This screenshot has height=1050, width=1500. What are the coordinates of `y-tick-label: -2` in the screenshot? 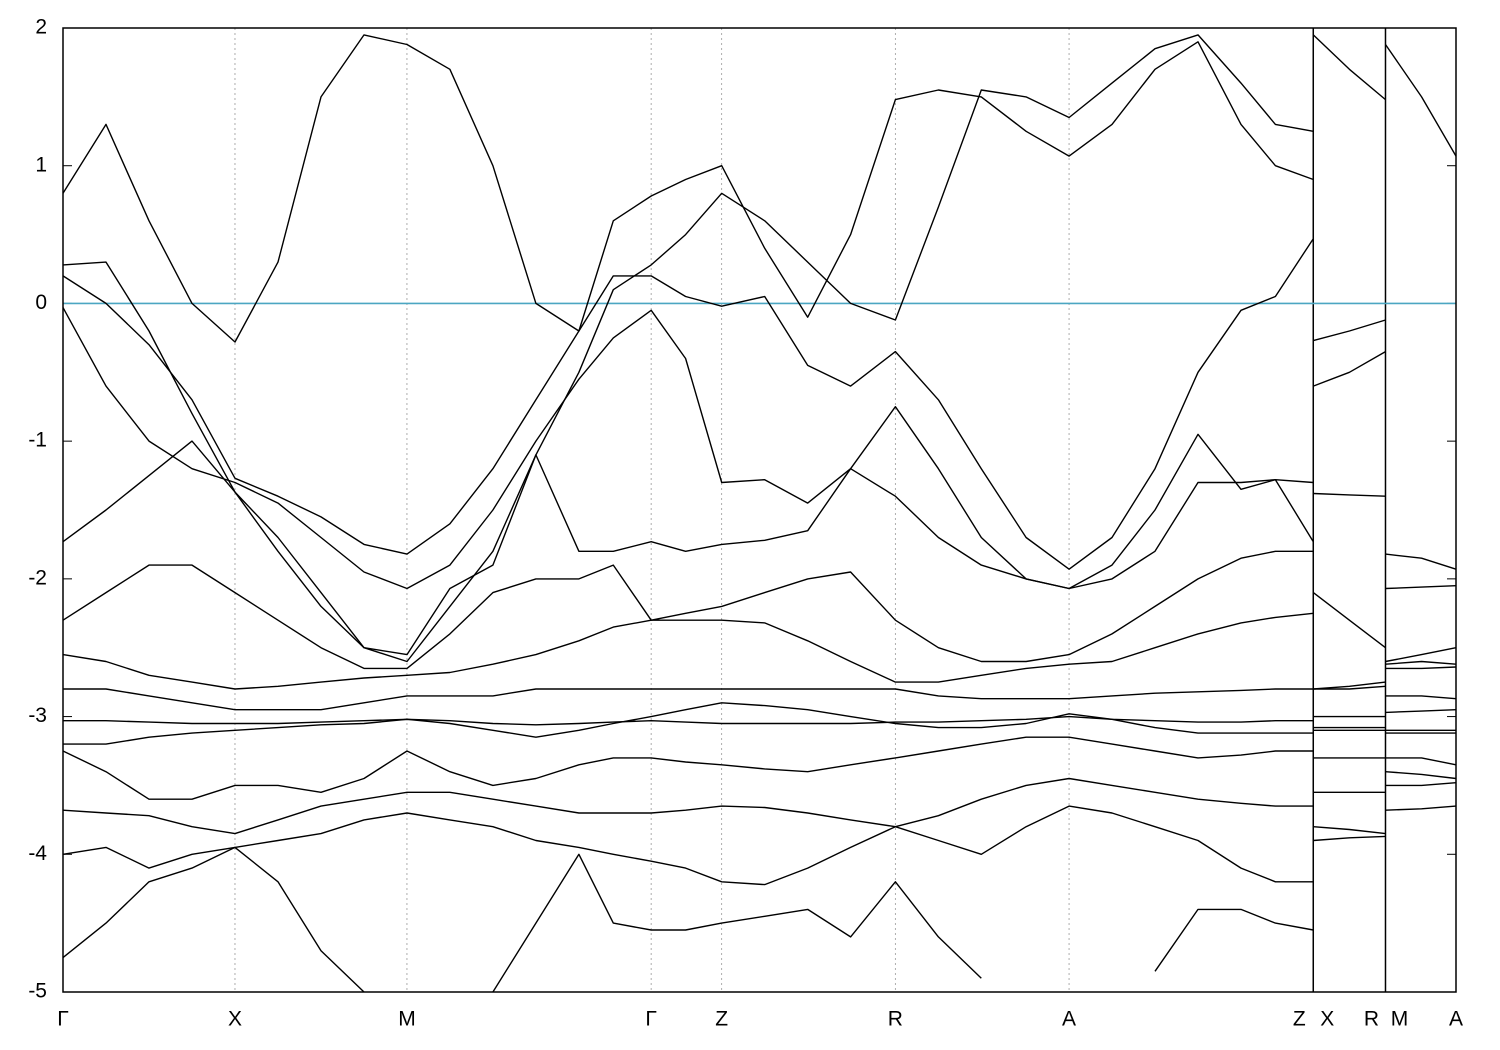 It's located at (37, 577).